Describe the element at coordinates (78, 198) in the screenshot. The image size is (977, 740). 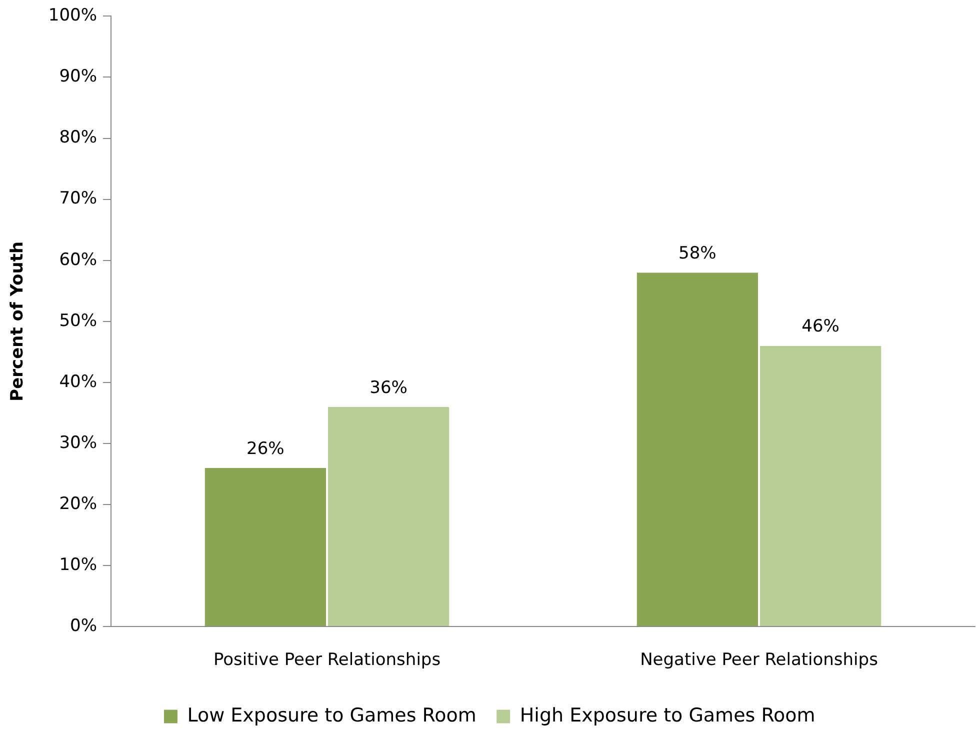
I see `y-tick-label: 70%` at that location.